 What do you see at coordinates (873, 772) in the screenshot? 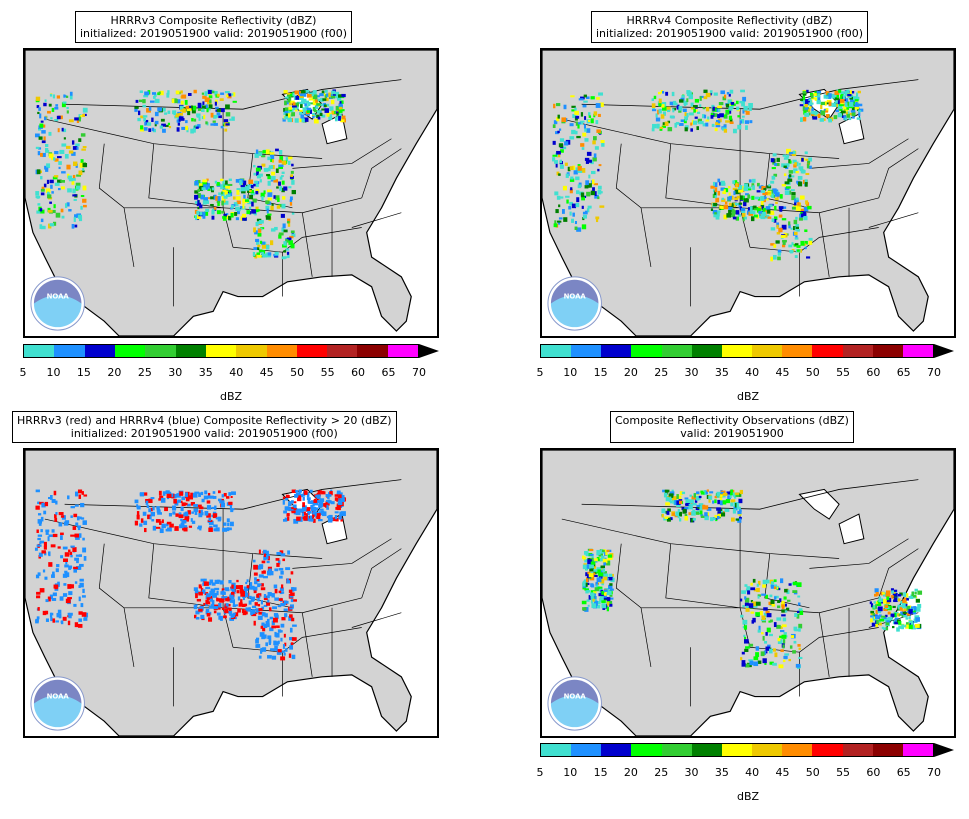
I see `colorbar-tick-label: 60` at bounding box center [873, 772].